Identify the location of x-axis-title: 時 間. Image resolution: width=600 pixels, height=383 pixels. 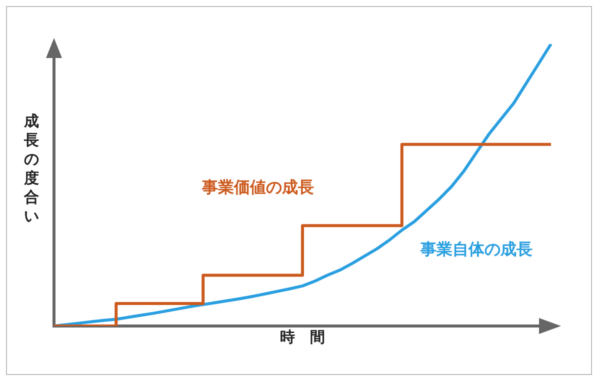
(302, 337).